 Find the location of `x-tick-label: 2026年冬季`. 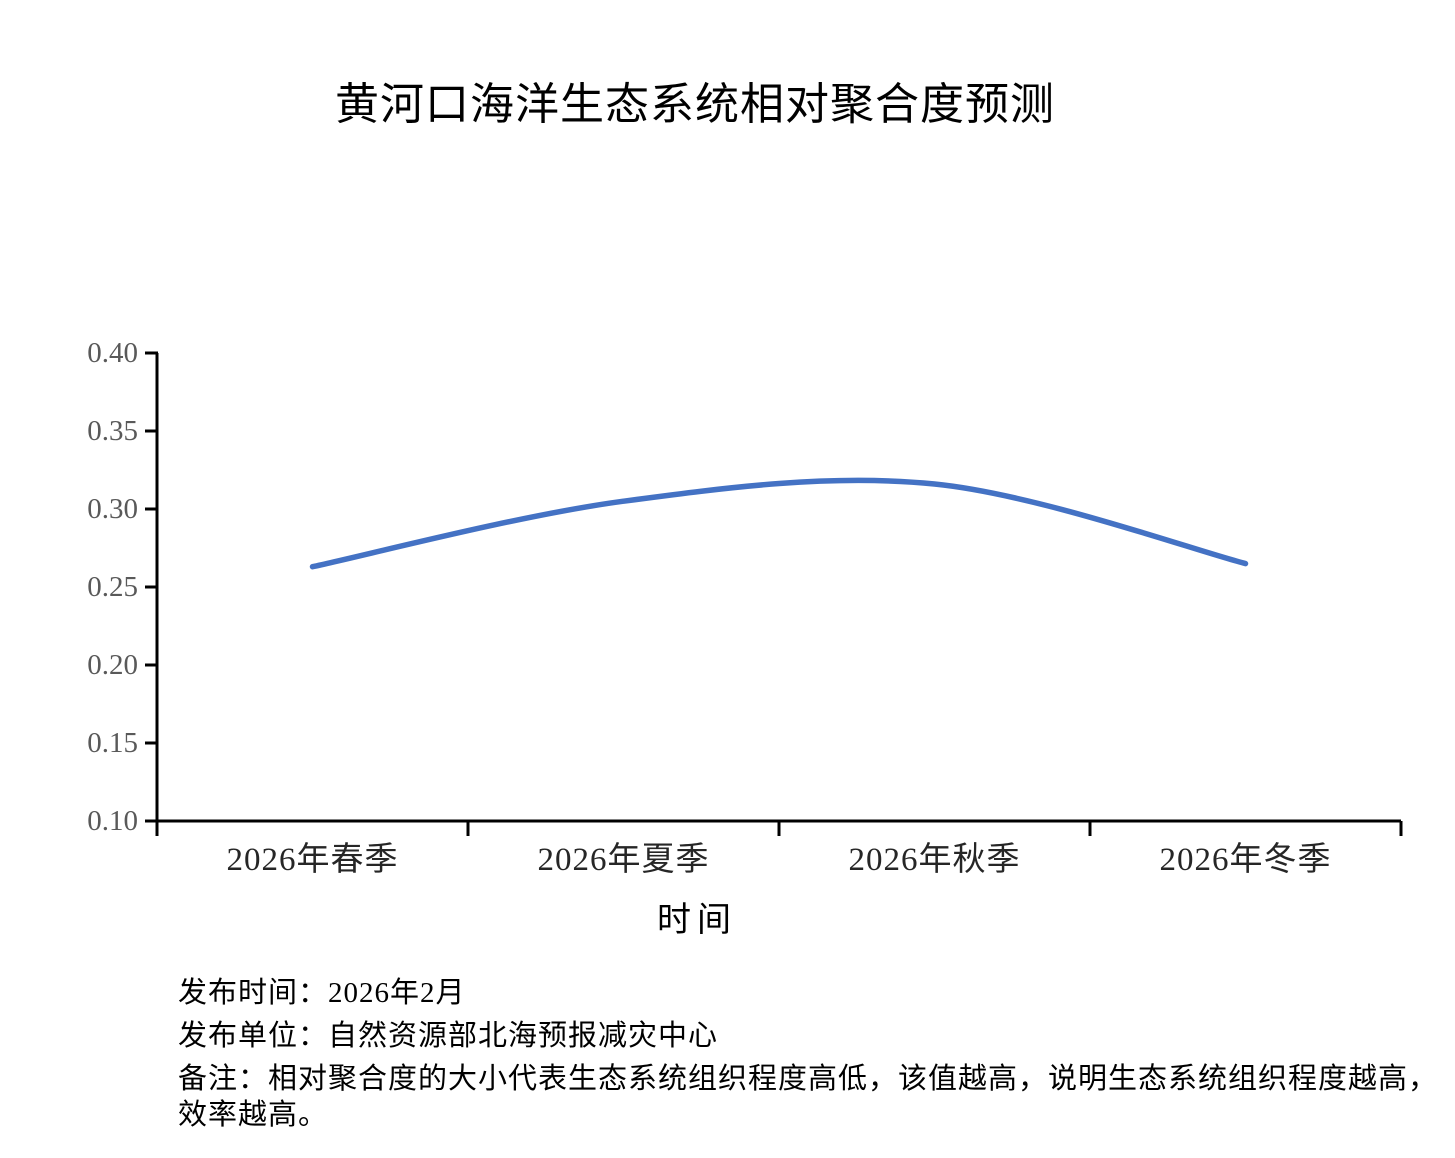

x-tick-label: 2026年冬季 is located at coordinates (1245, 860).